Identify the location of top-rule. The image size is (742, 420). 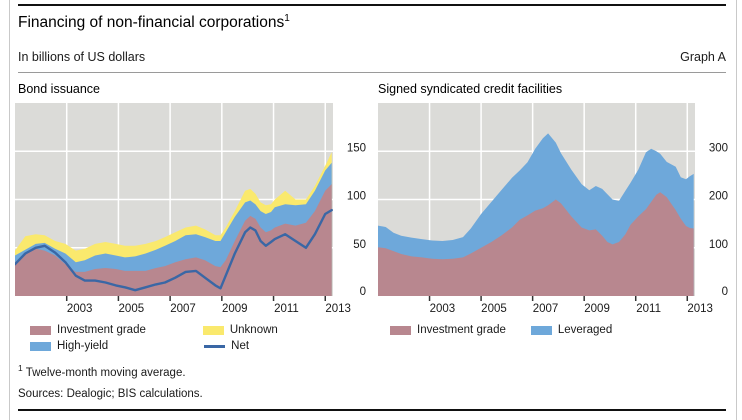
(372, 5).